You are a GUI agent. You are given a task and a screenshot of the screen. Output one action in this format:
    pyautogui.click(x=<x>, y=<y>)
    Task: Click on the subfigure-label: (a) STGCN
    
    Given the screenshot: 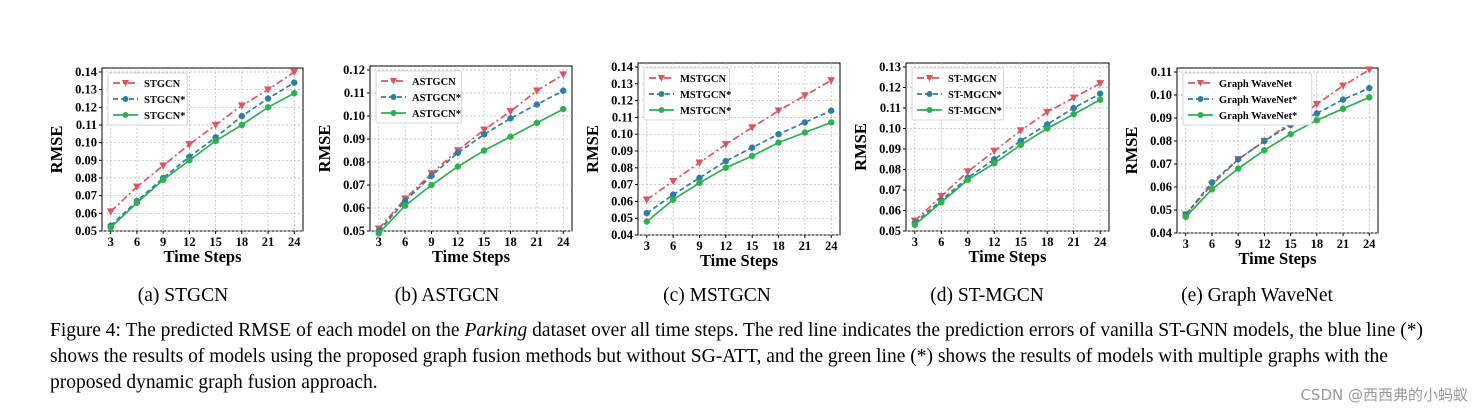 What is the action you would take?
    pyautogui.click(x=183, y=295)
    